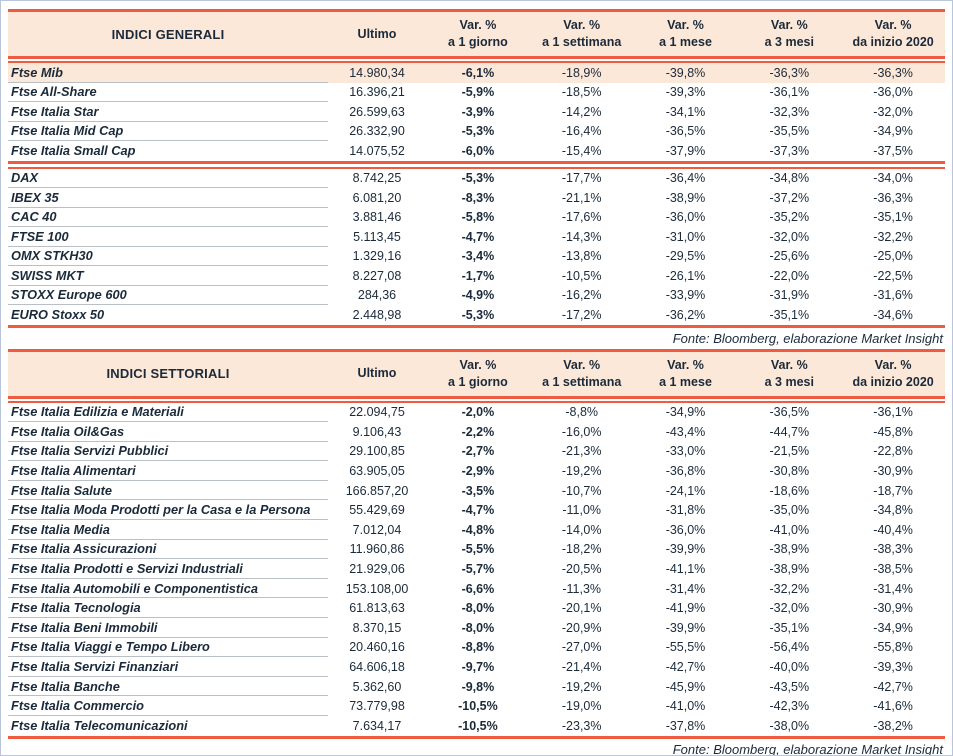 Image resolution: width=953 pixels, height=756 pixels. Describe the element at coordinates (789, 706) in the screenshot. I see `cell-var-3m: -42,3%` at that location.